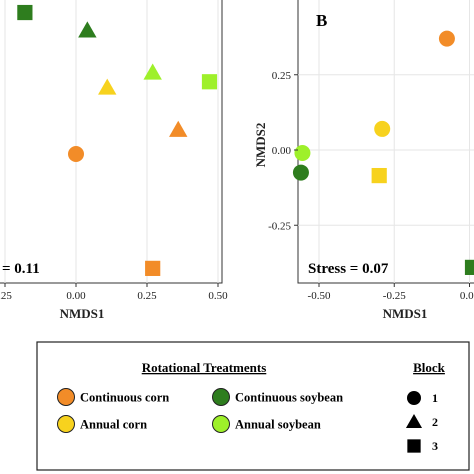 This screenshot has height=474, width=474. I want to click on legend-block-triangle-icon, so click(414, 421).